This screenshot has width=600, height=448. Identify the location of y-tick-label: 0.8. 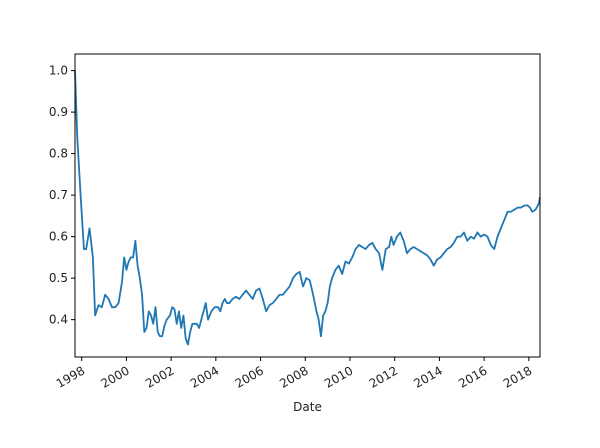
(58, 154).